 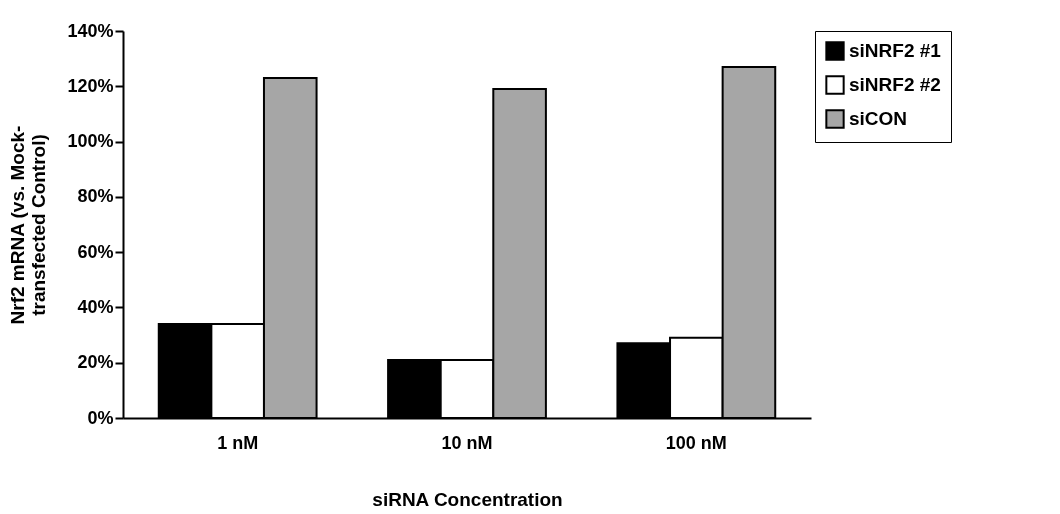 I want to click on y-tick-label: 80%, so click(x=95, y=196).